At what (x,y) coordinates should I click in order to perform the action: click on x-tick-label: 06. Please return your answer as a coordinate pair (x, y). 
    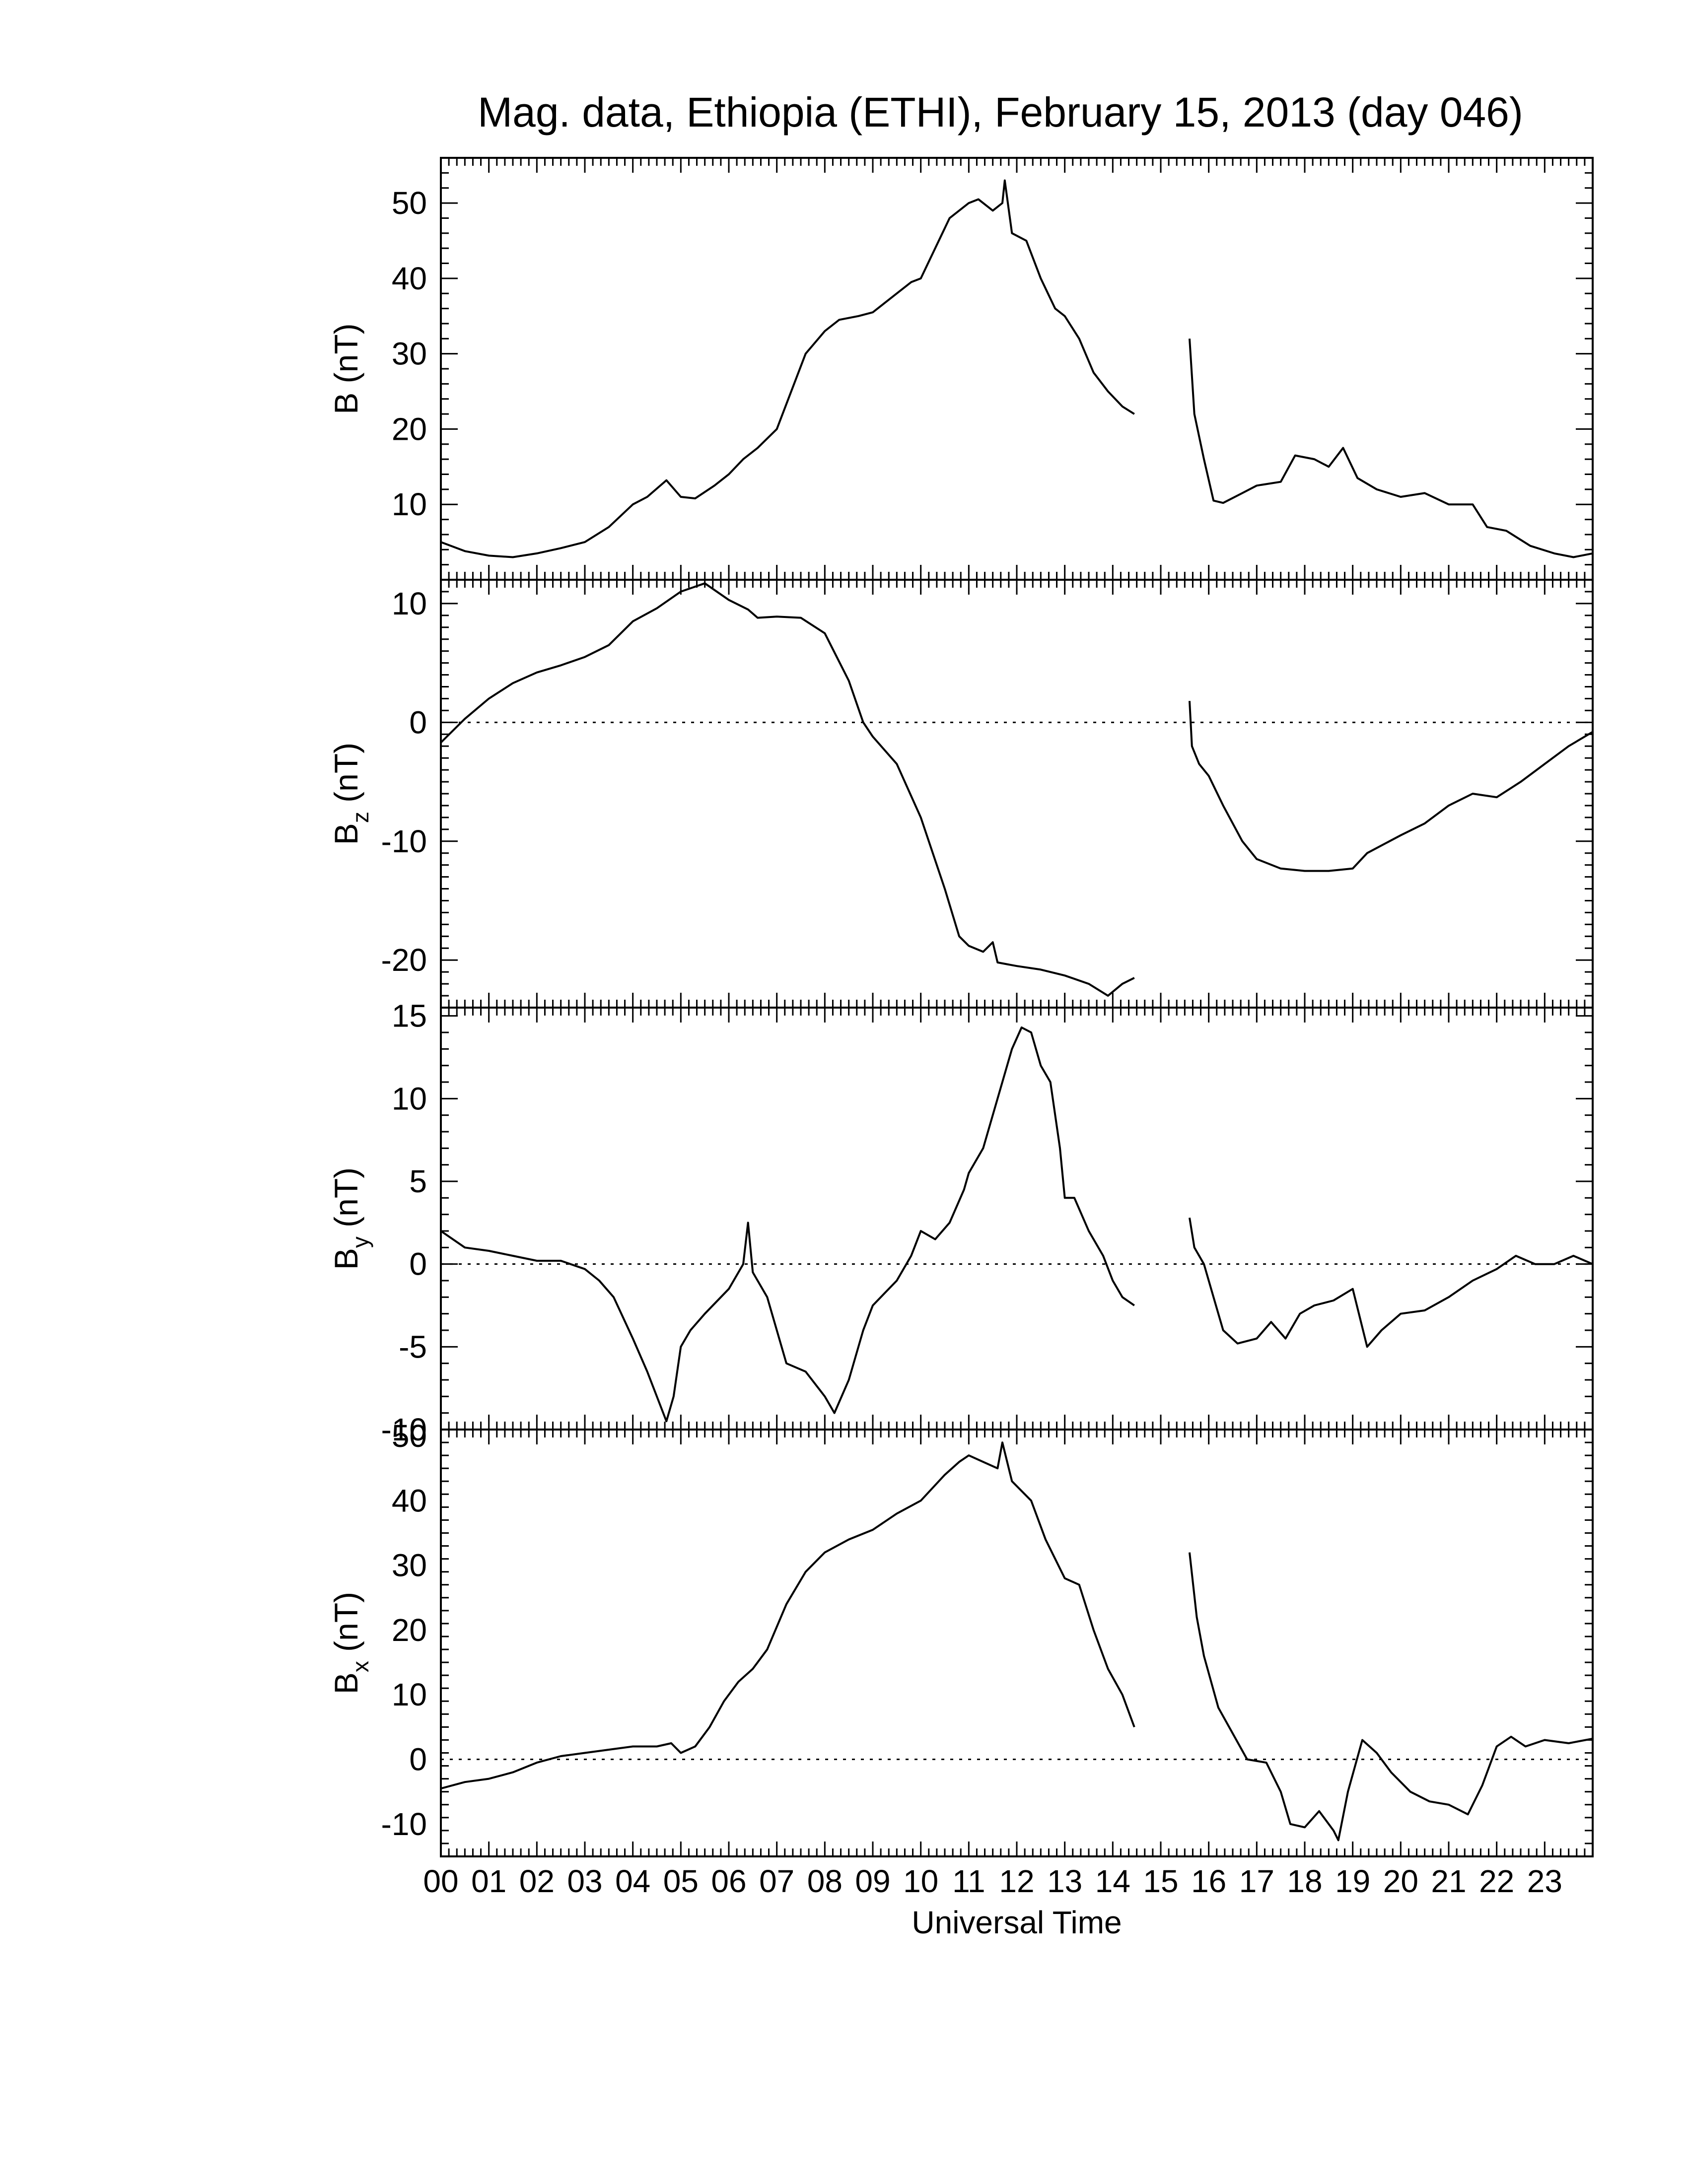
    Looking at the image, I should click on (728, 1881).